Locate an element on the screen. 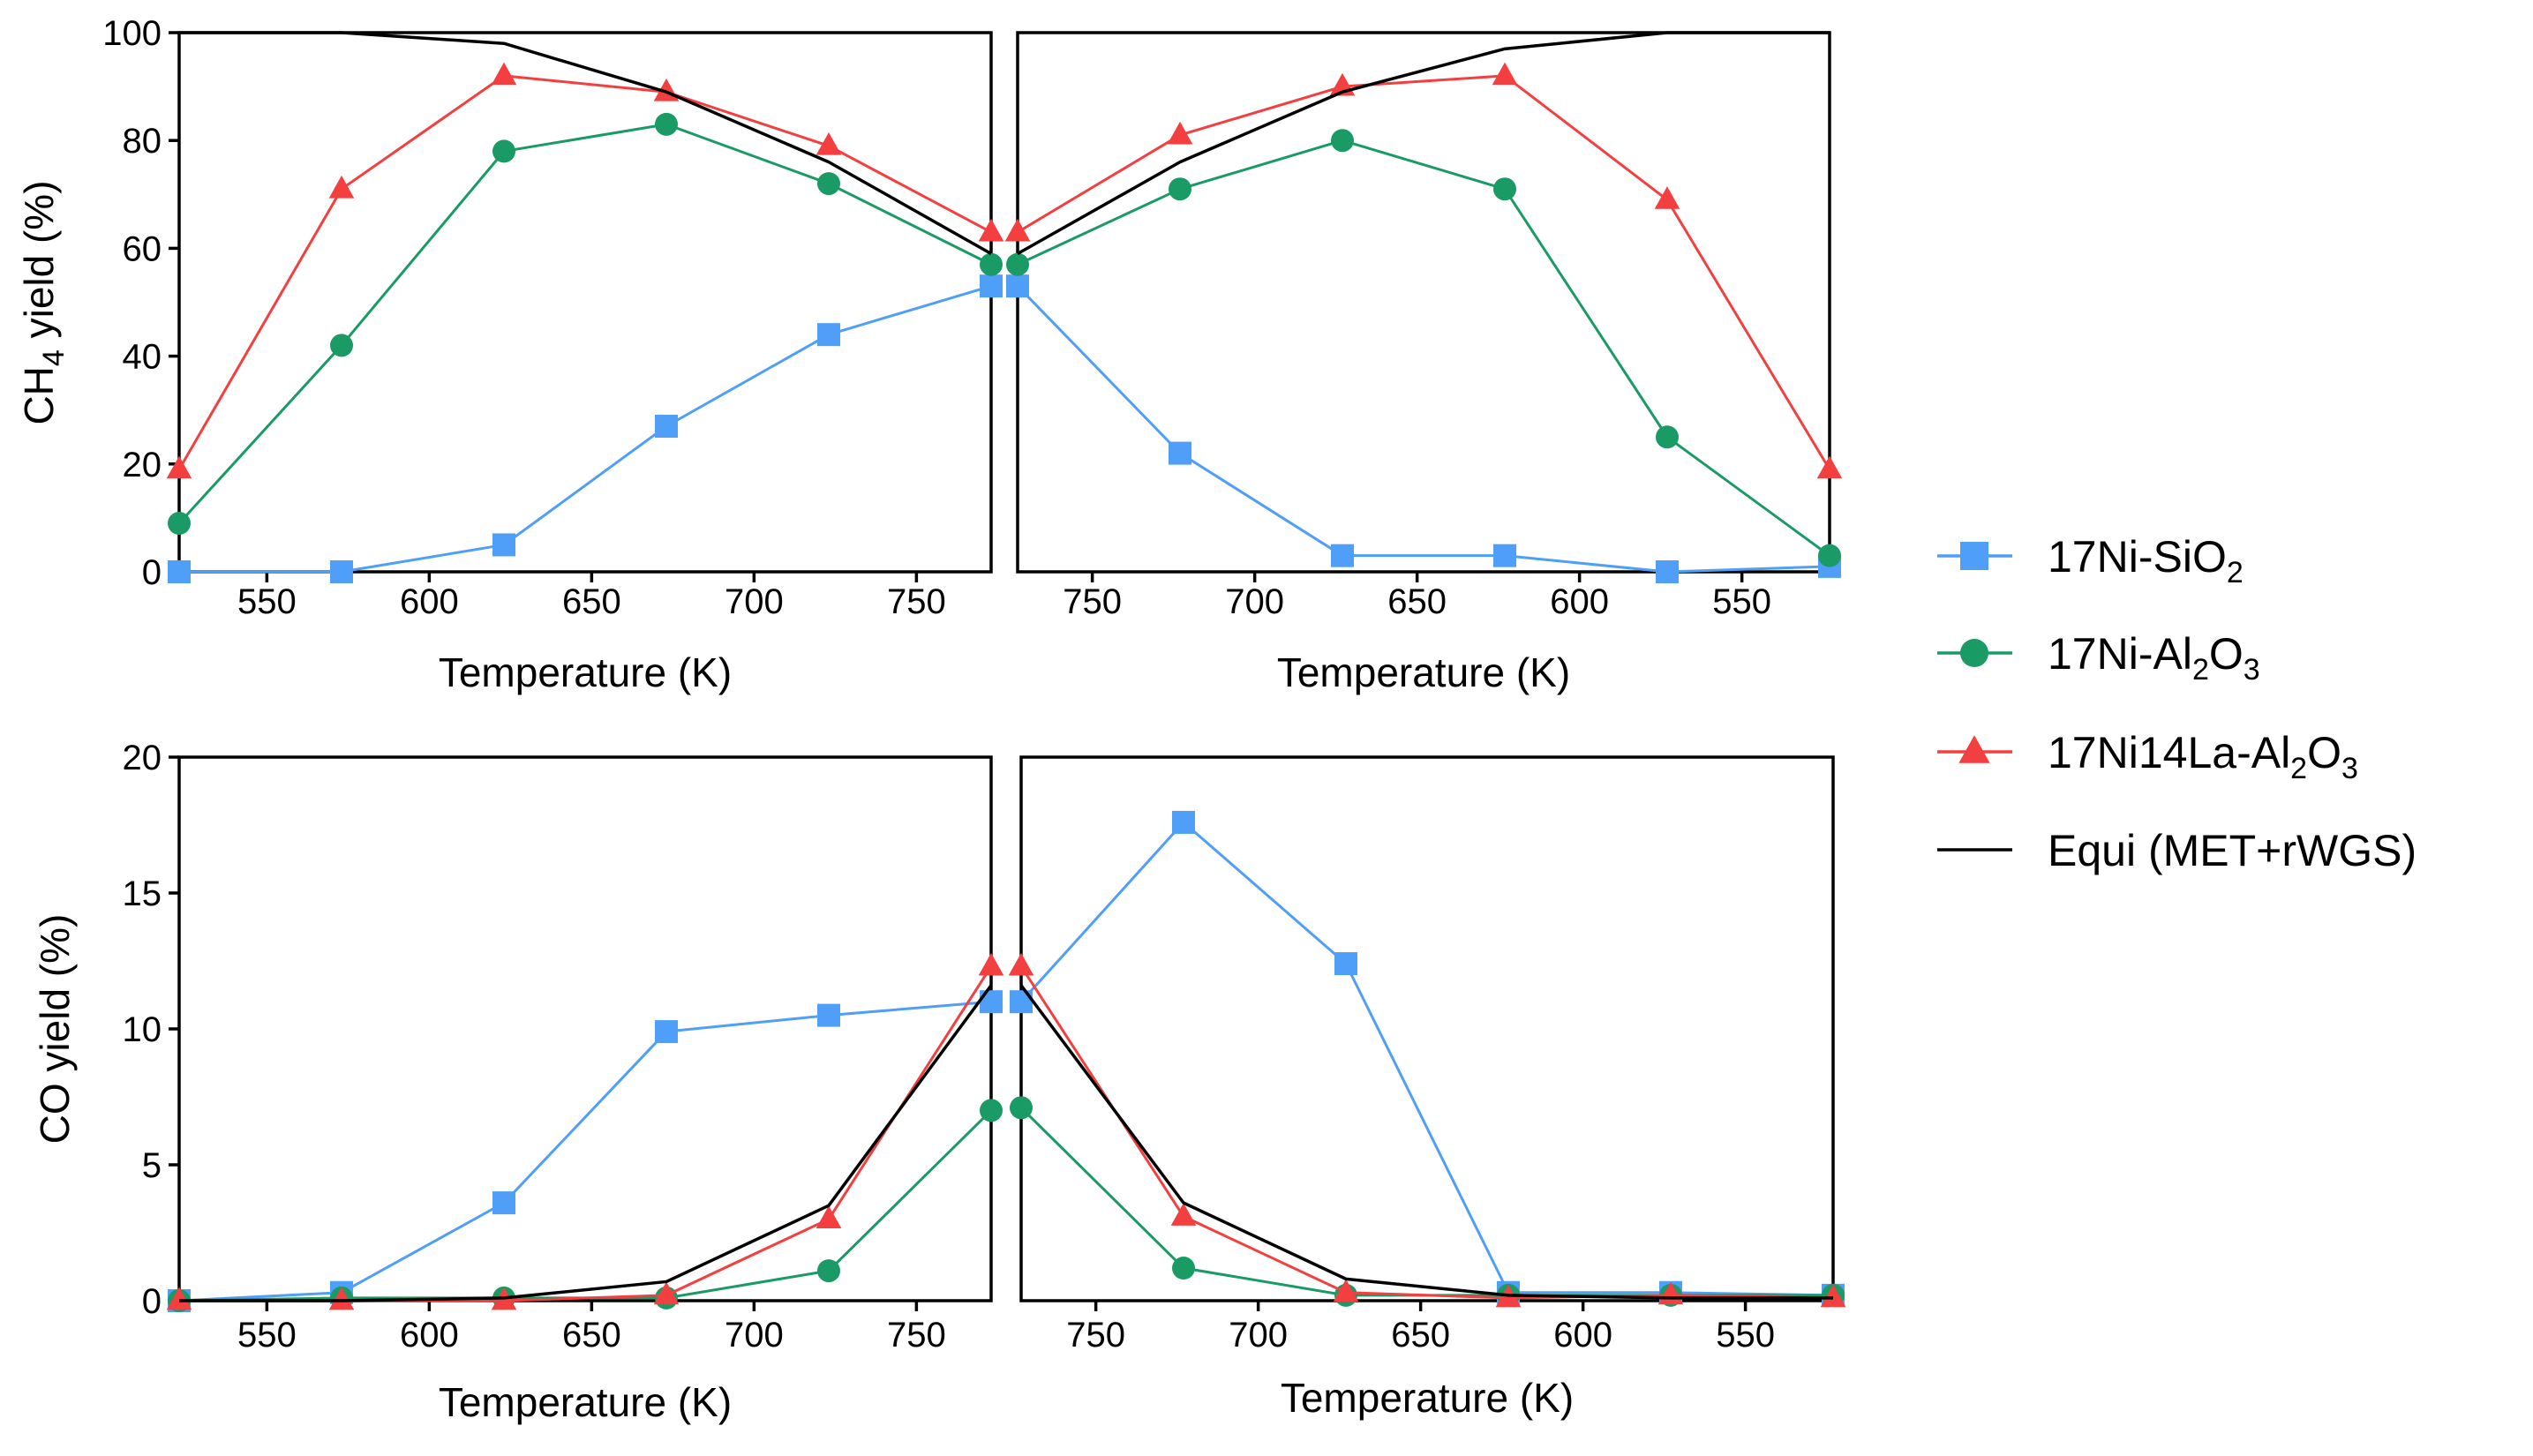 This screenshot has width=2533, height=1456. y-tick-label: 10 is located at coordinates (142, 1029).